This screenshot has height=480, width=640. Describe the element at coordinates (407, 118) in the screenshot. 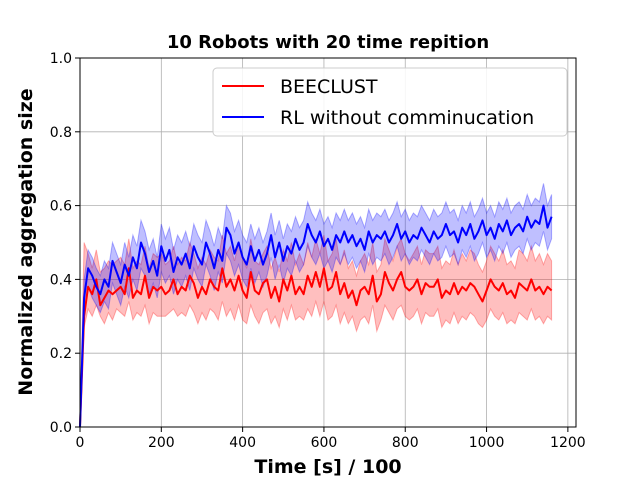

I see `legend-label-rl: RL without comminucation` at that location.